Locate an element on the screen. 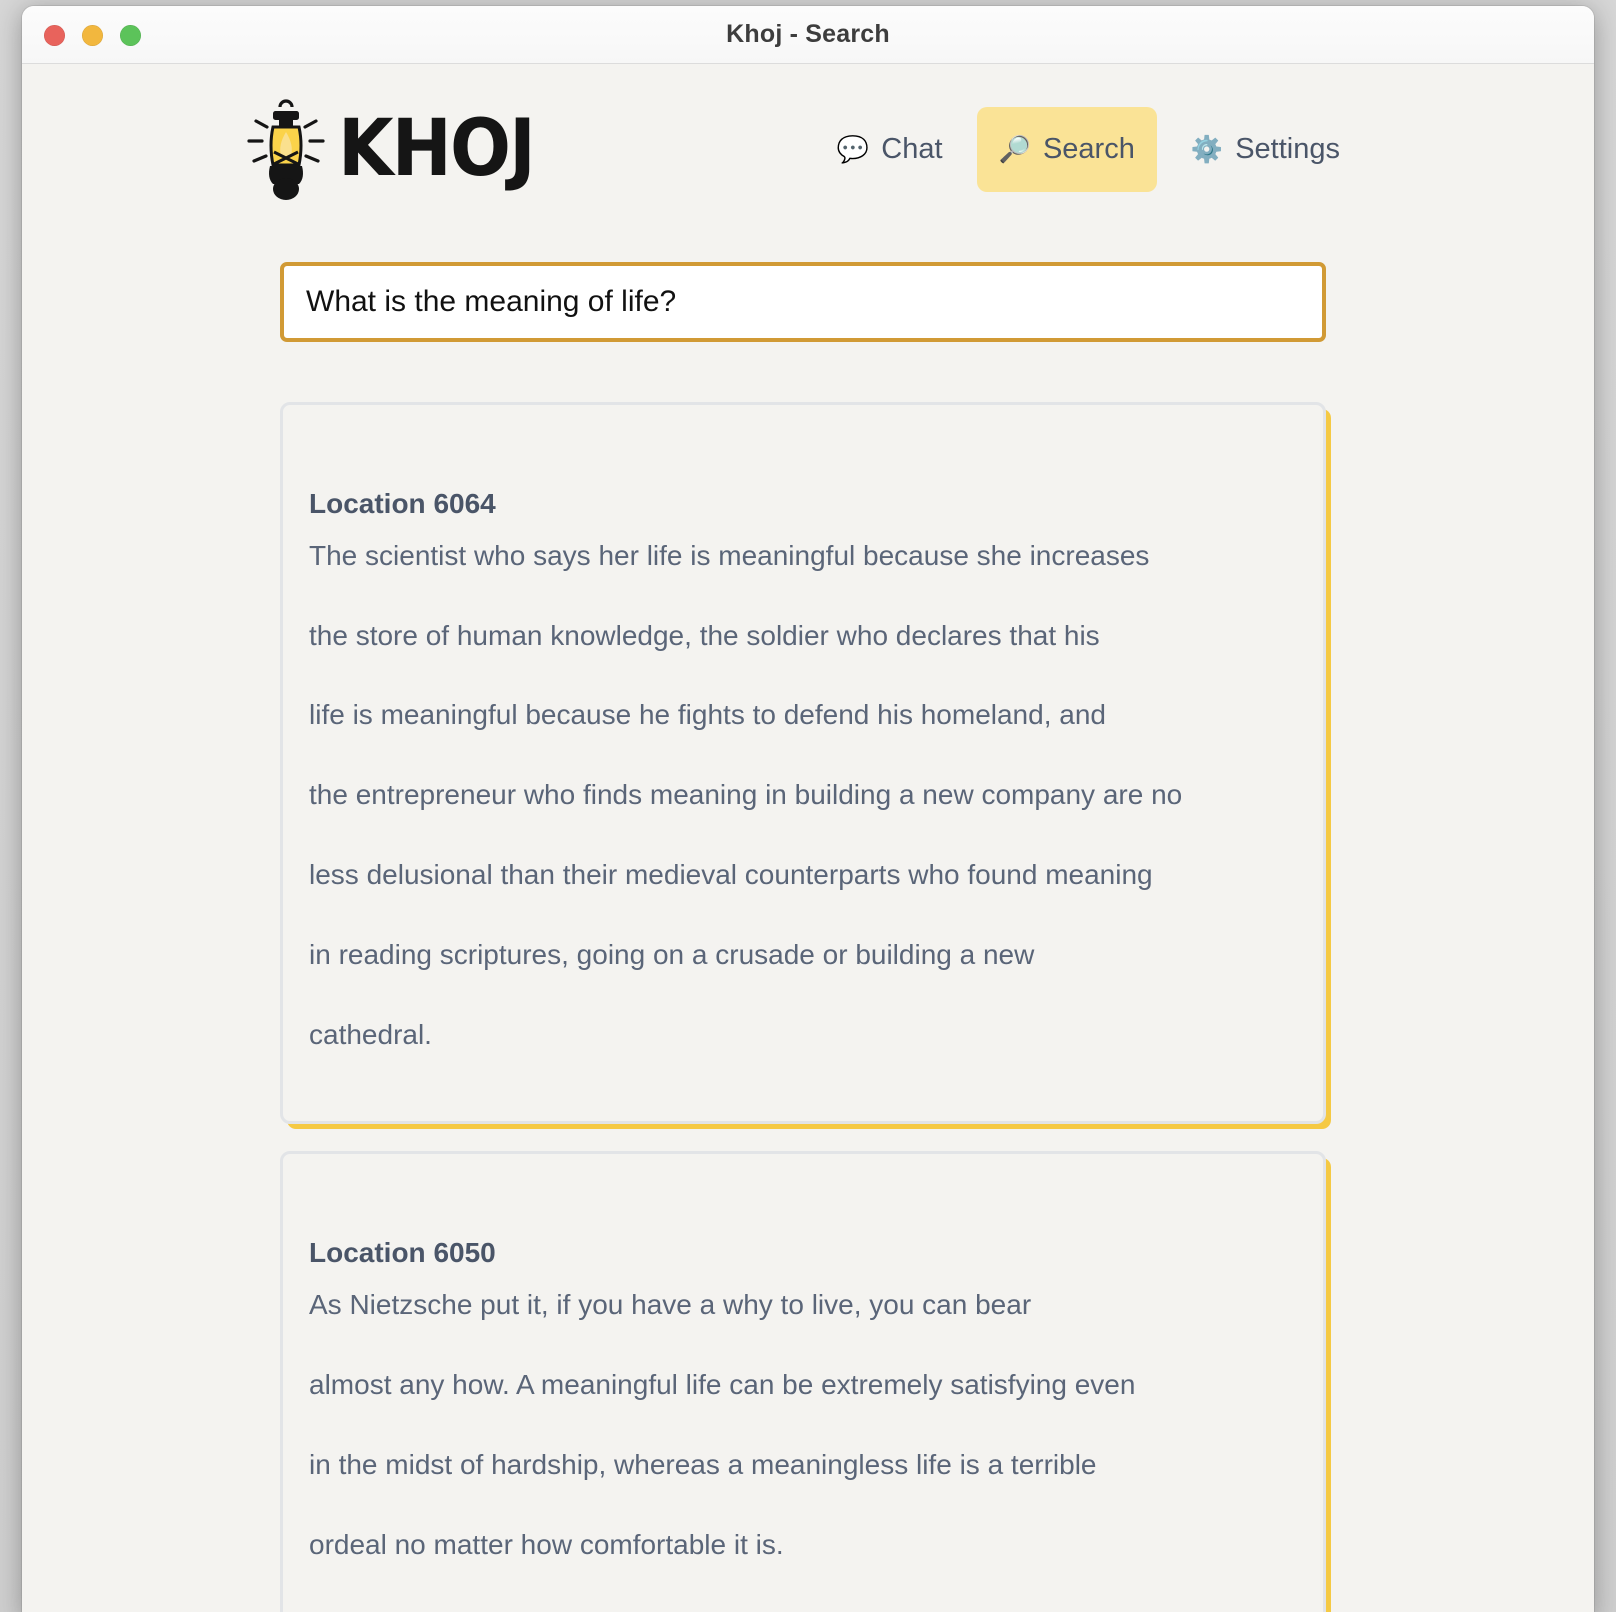 Image resolution: width=1616 pixels, height=1612 pixels. close-window-button is located at coordinates (54, 35).